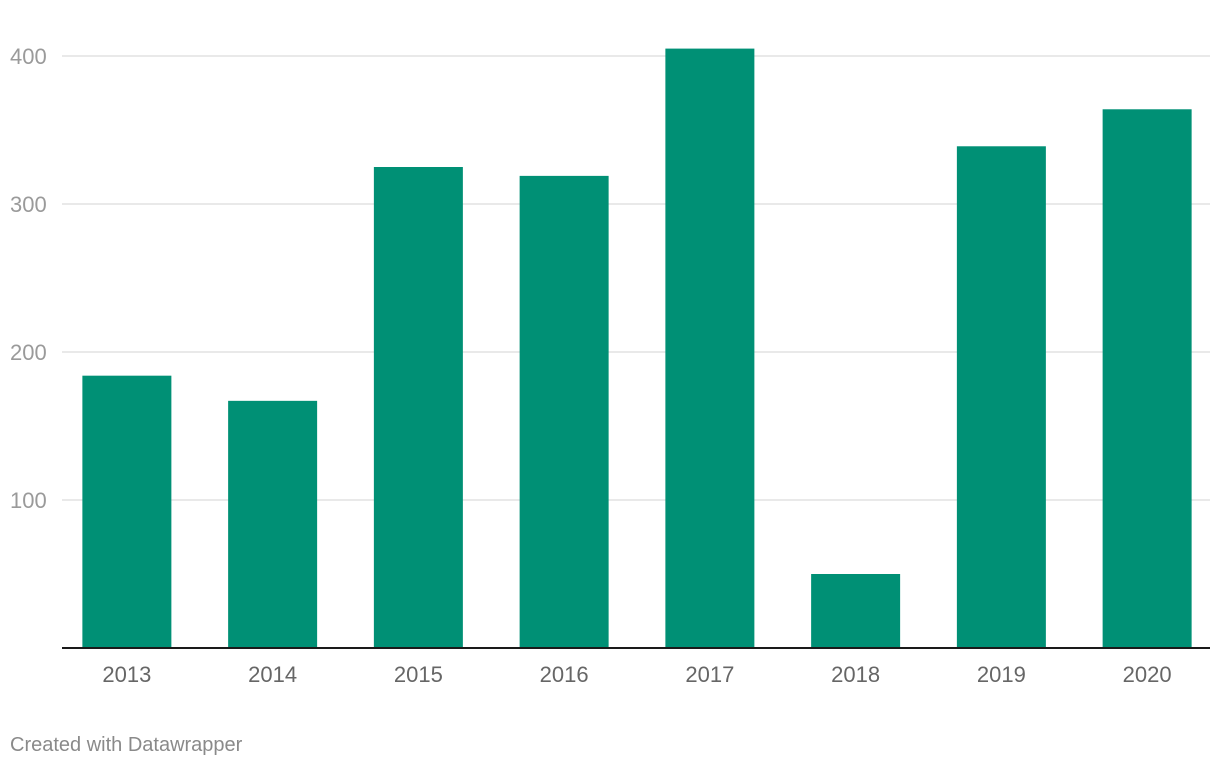  I want to click on bar-2018, so click(856, 611).